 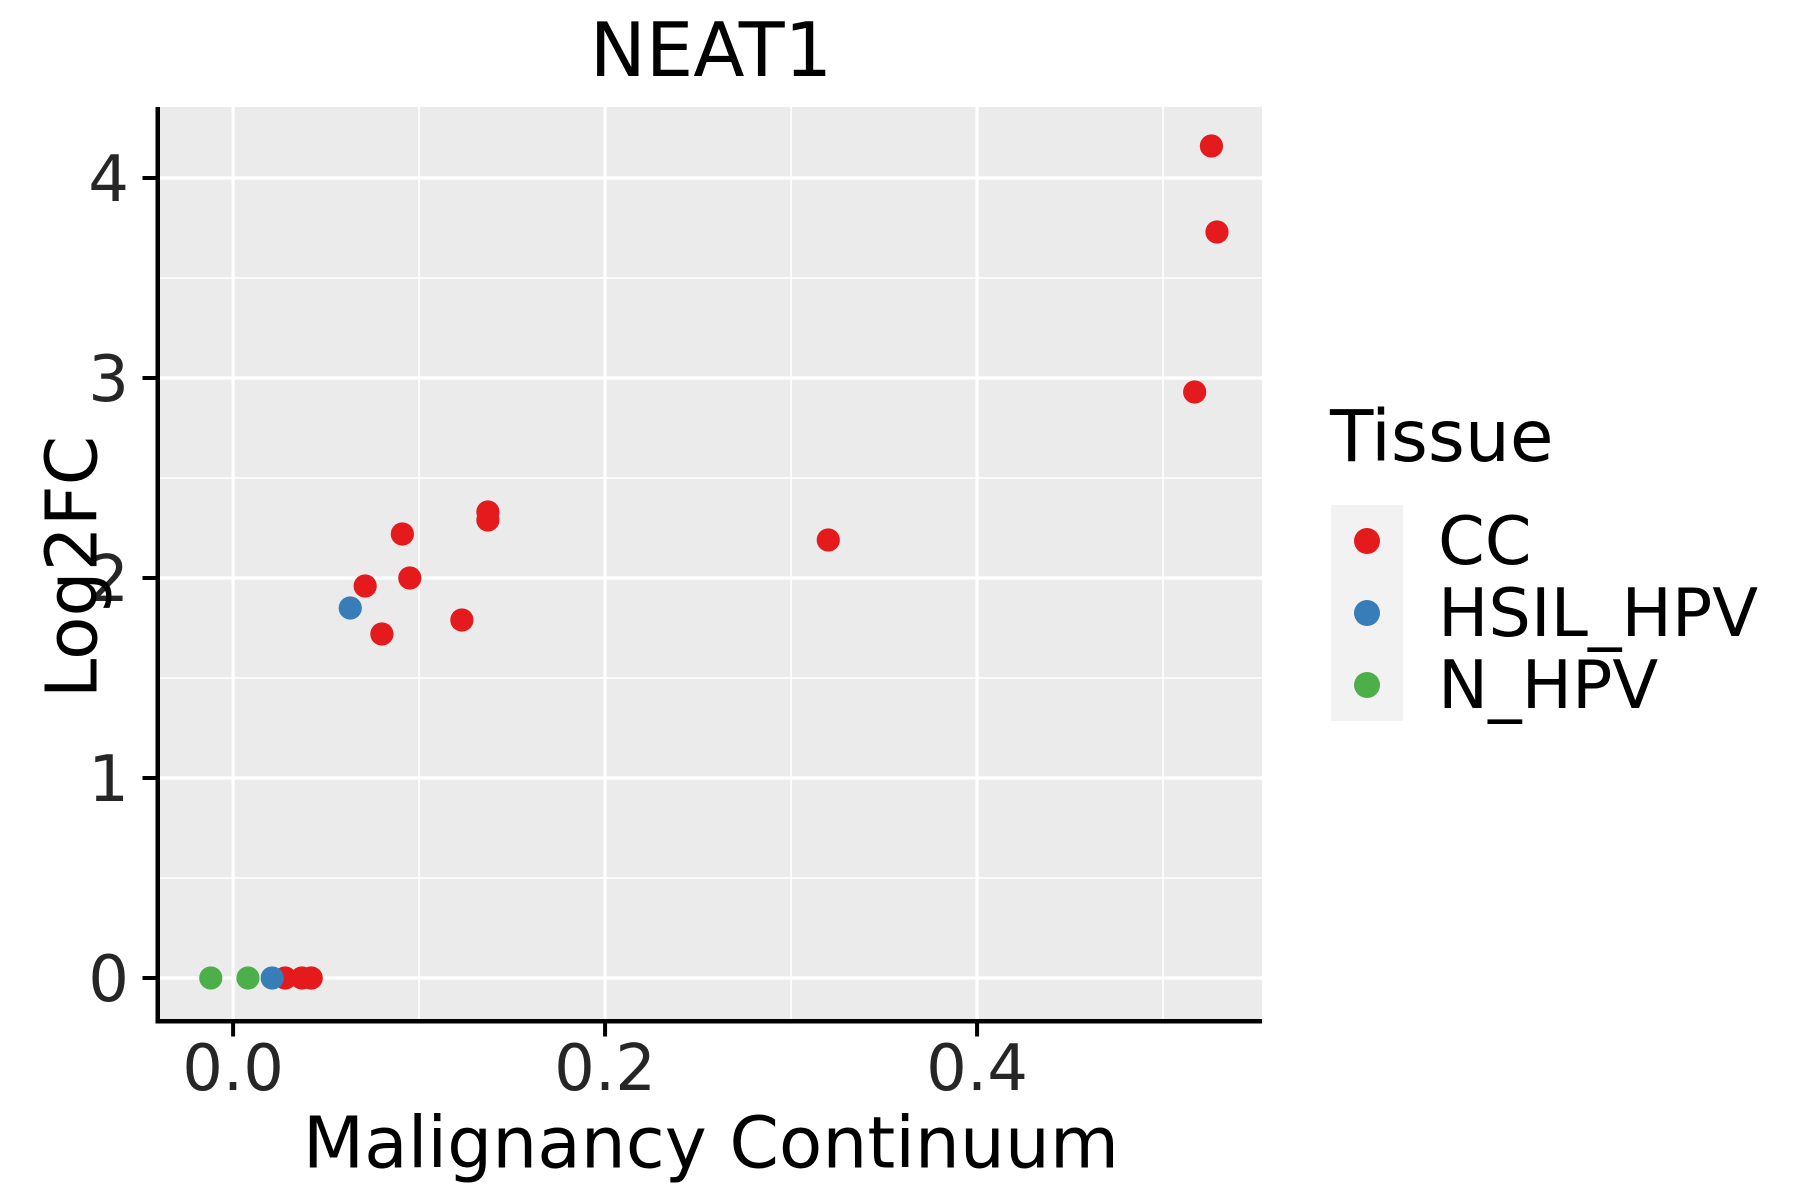 I want to click on y-tick-label: 2, so click(x=108, y=580).